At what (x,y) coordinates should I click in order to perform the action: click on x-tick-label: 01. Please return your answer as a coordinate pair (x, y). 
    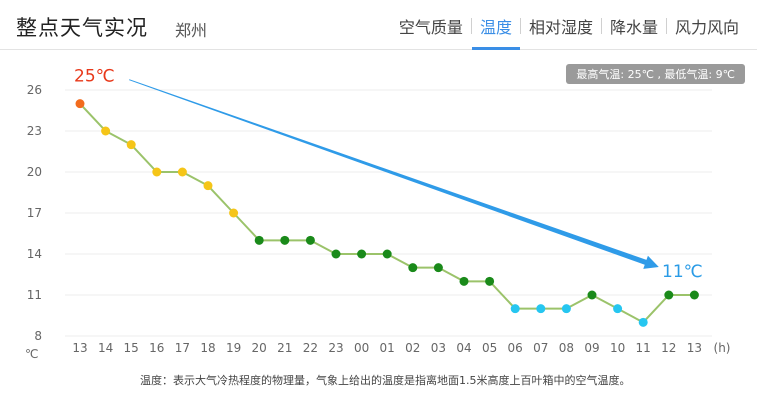
    Looking at the image, I should click on (387, 348).